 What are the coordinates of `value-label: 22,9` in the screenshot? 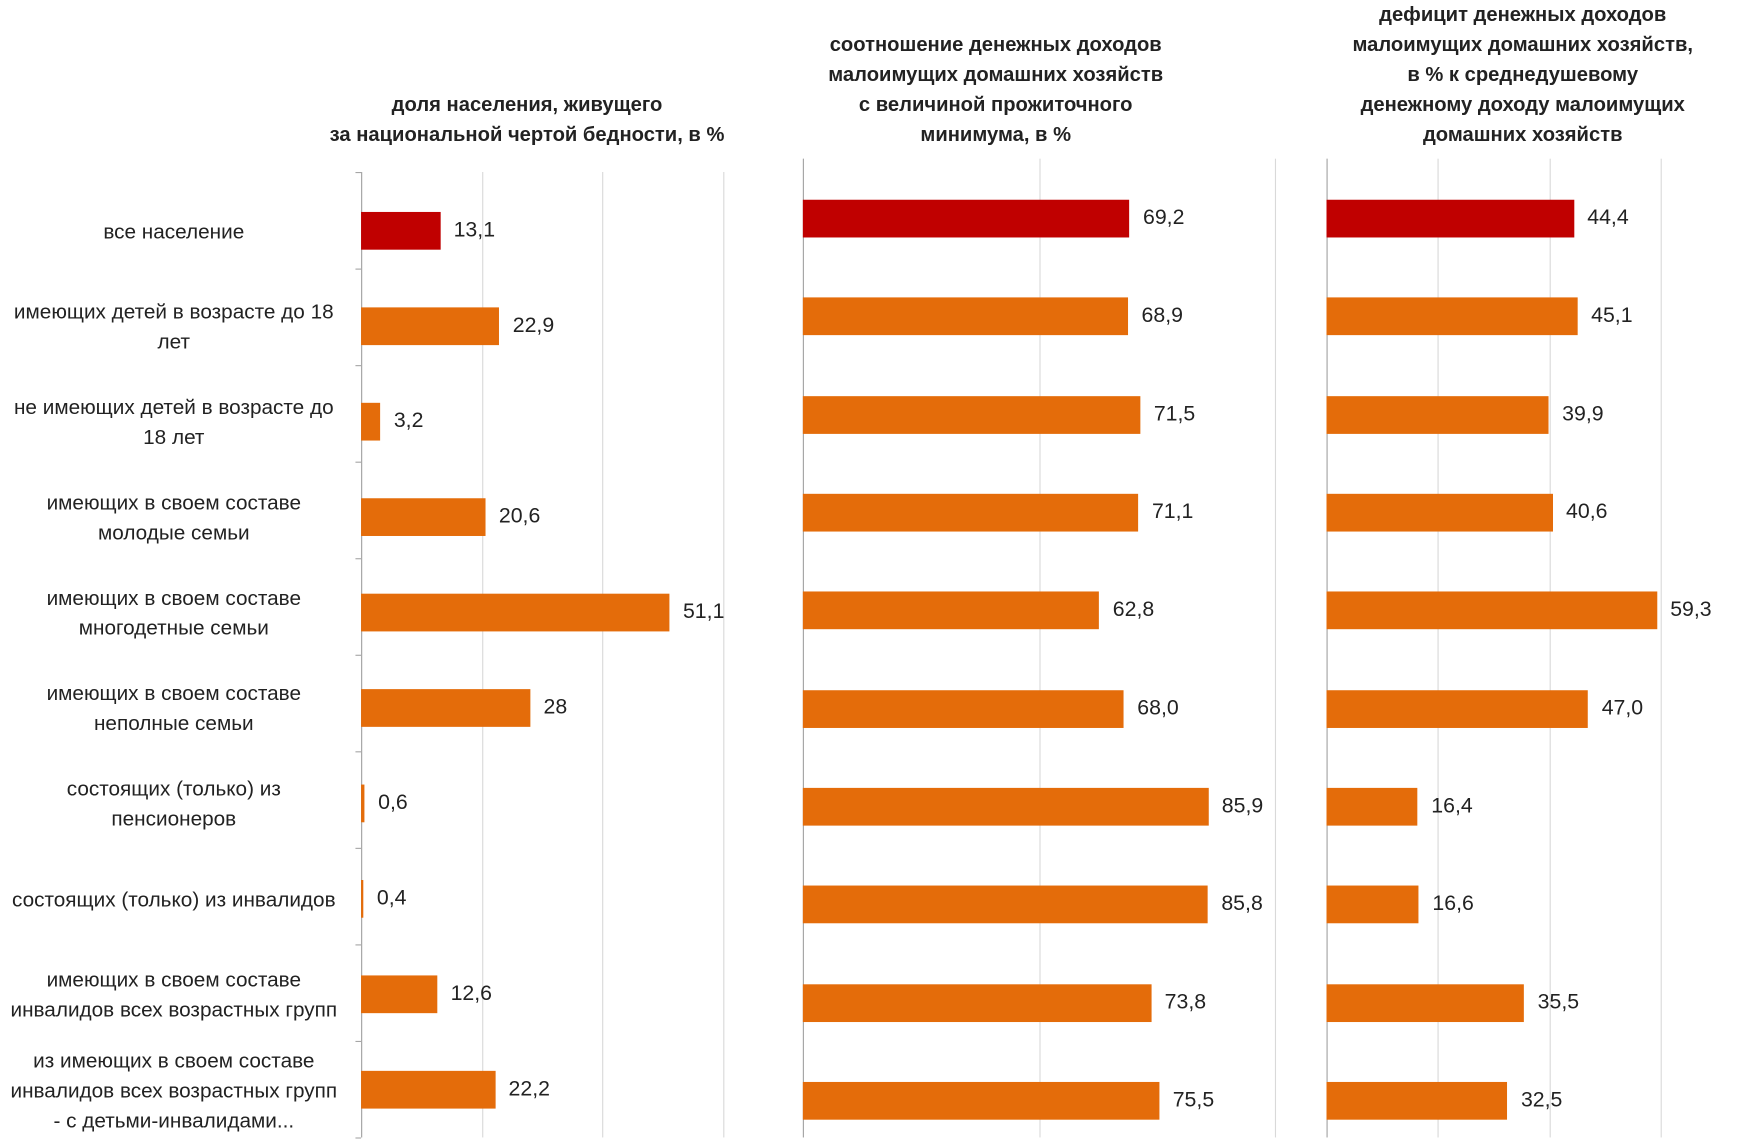 It's located at (533, 326).